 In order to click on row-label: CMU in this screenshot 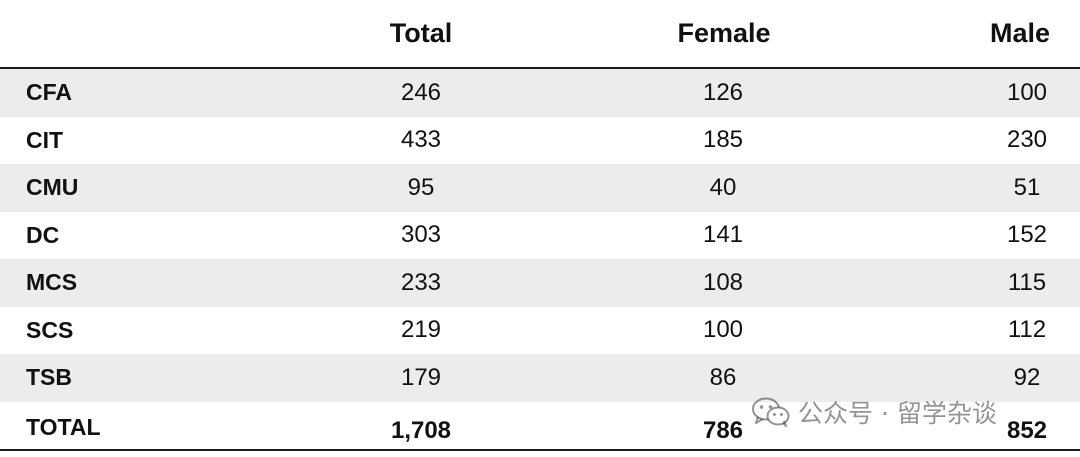, I will do `click(52, 187)`.